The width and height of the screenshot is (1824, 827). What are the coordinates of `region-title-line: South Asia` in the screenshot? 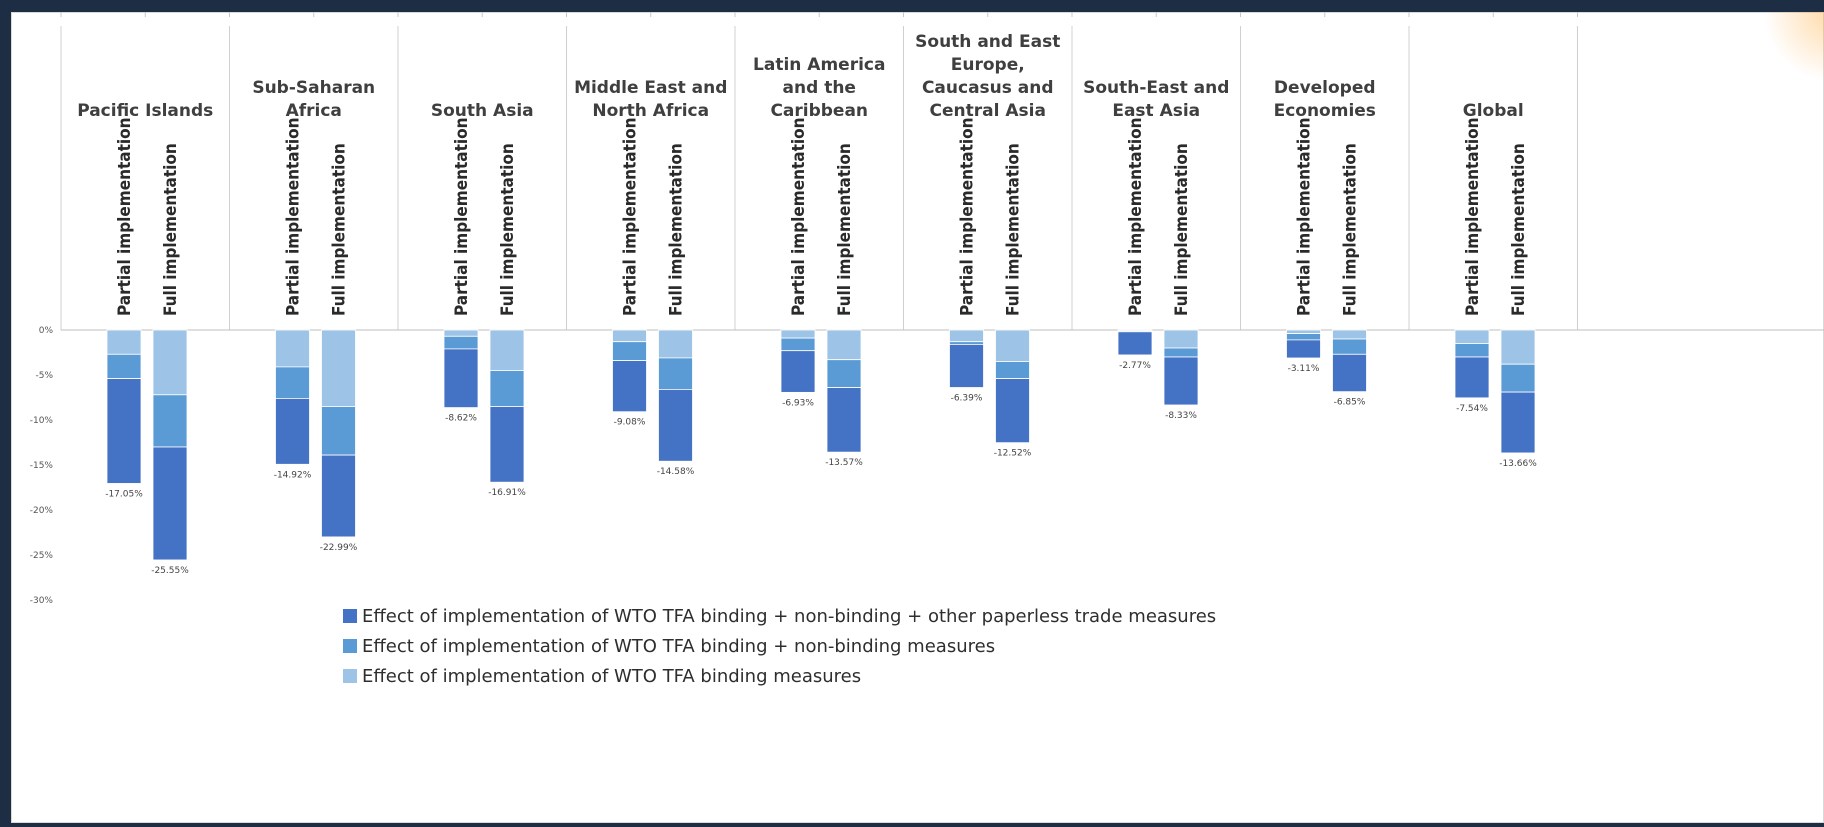 It's located at (482, 111).